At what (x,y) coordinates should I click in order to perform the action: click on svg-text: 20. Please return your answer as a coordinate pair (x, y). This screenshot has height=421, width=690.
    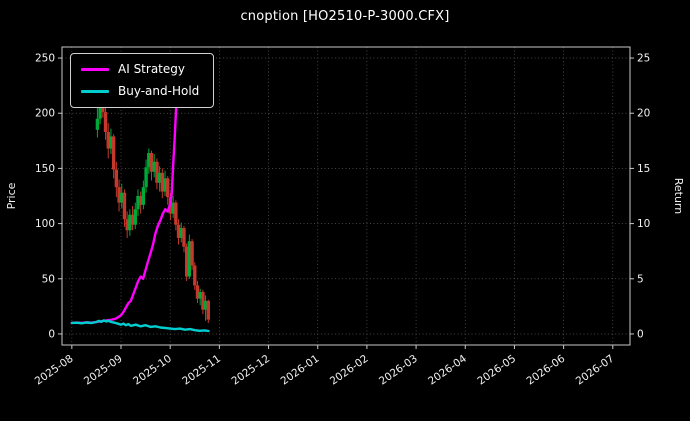
    Looking at the image, I should click on (643, 114).